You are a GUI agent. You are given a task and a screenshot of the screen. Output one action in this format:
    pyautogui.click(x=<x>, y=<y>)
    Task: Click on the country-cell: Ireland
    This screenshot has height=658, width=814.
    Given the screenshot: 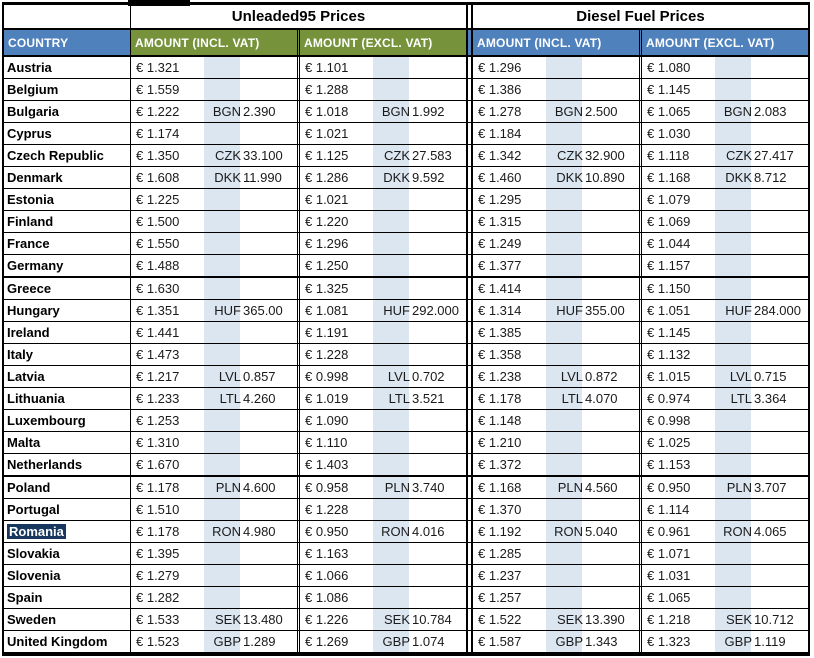 What is the action you would take?
    pyautogui.click(x=67, y=332)
    